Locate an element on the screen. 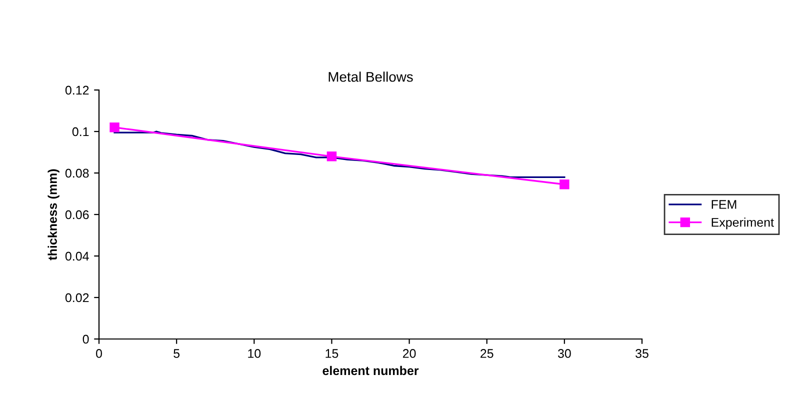  x-tick-label: 15 is located at coordinates (332, 353).